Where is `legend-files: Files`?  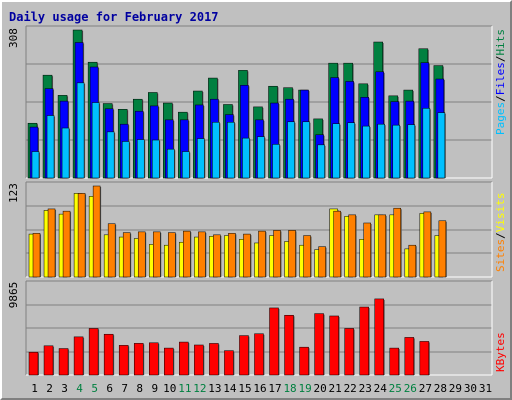 legend-files: Files is located at coordinates (500, 78).